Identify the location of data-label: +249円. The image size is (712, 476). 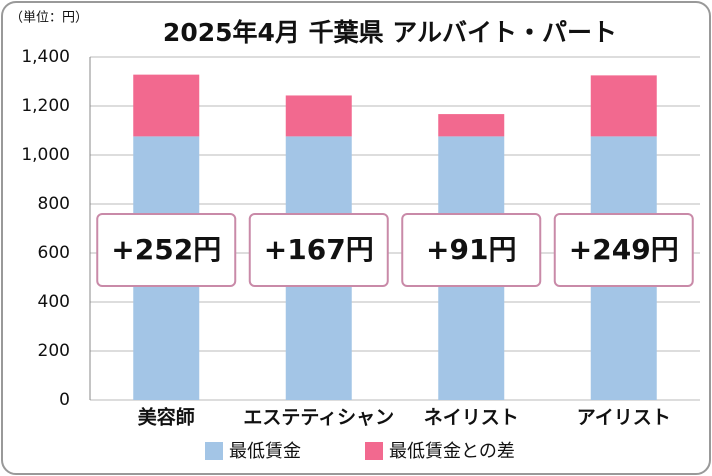
(624, 249).